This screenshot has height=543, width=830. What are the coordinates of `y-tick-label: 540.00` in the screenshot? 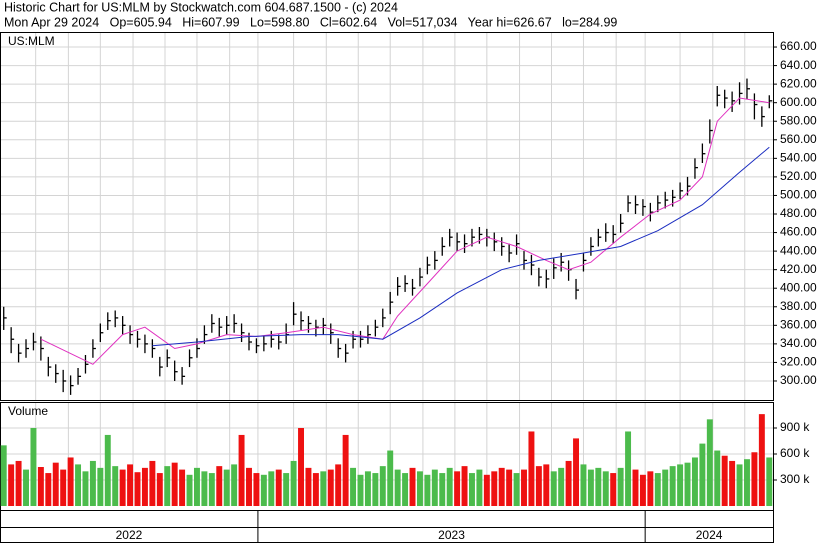 It's located at (798, 158).